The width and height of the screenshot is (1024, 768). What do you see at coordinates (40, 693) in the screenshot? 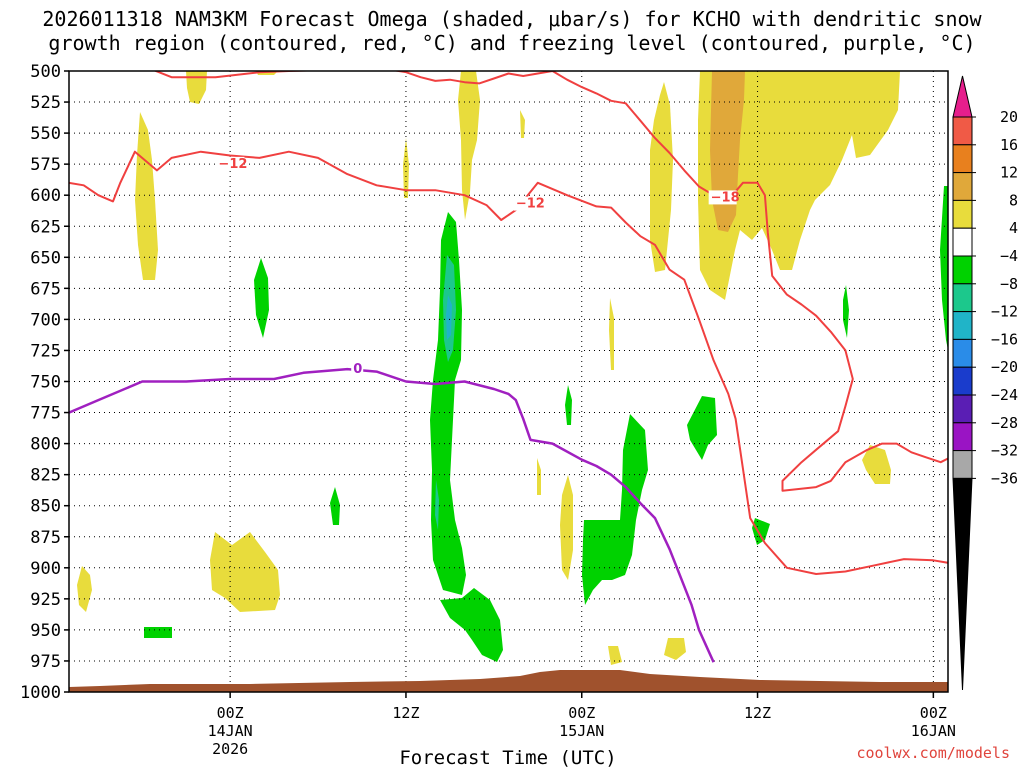
I see `y-tick-label: 1000` at bounding box center [40, 693].